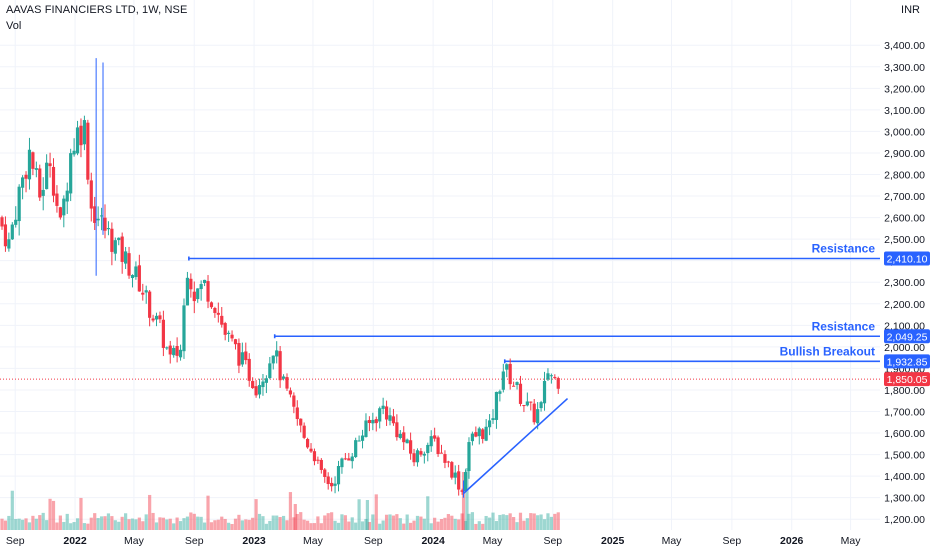 The width and height of the screenshot is (932, 555). What do you see at coordinates (14, 26) in the screenshot?
I see `volume-legend: Vol` at bounding box center [14, 26].